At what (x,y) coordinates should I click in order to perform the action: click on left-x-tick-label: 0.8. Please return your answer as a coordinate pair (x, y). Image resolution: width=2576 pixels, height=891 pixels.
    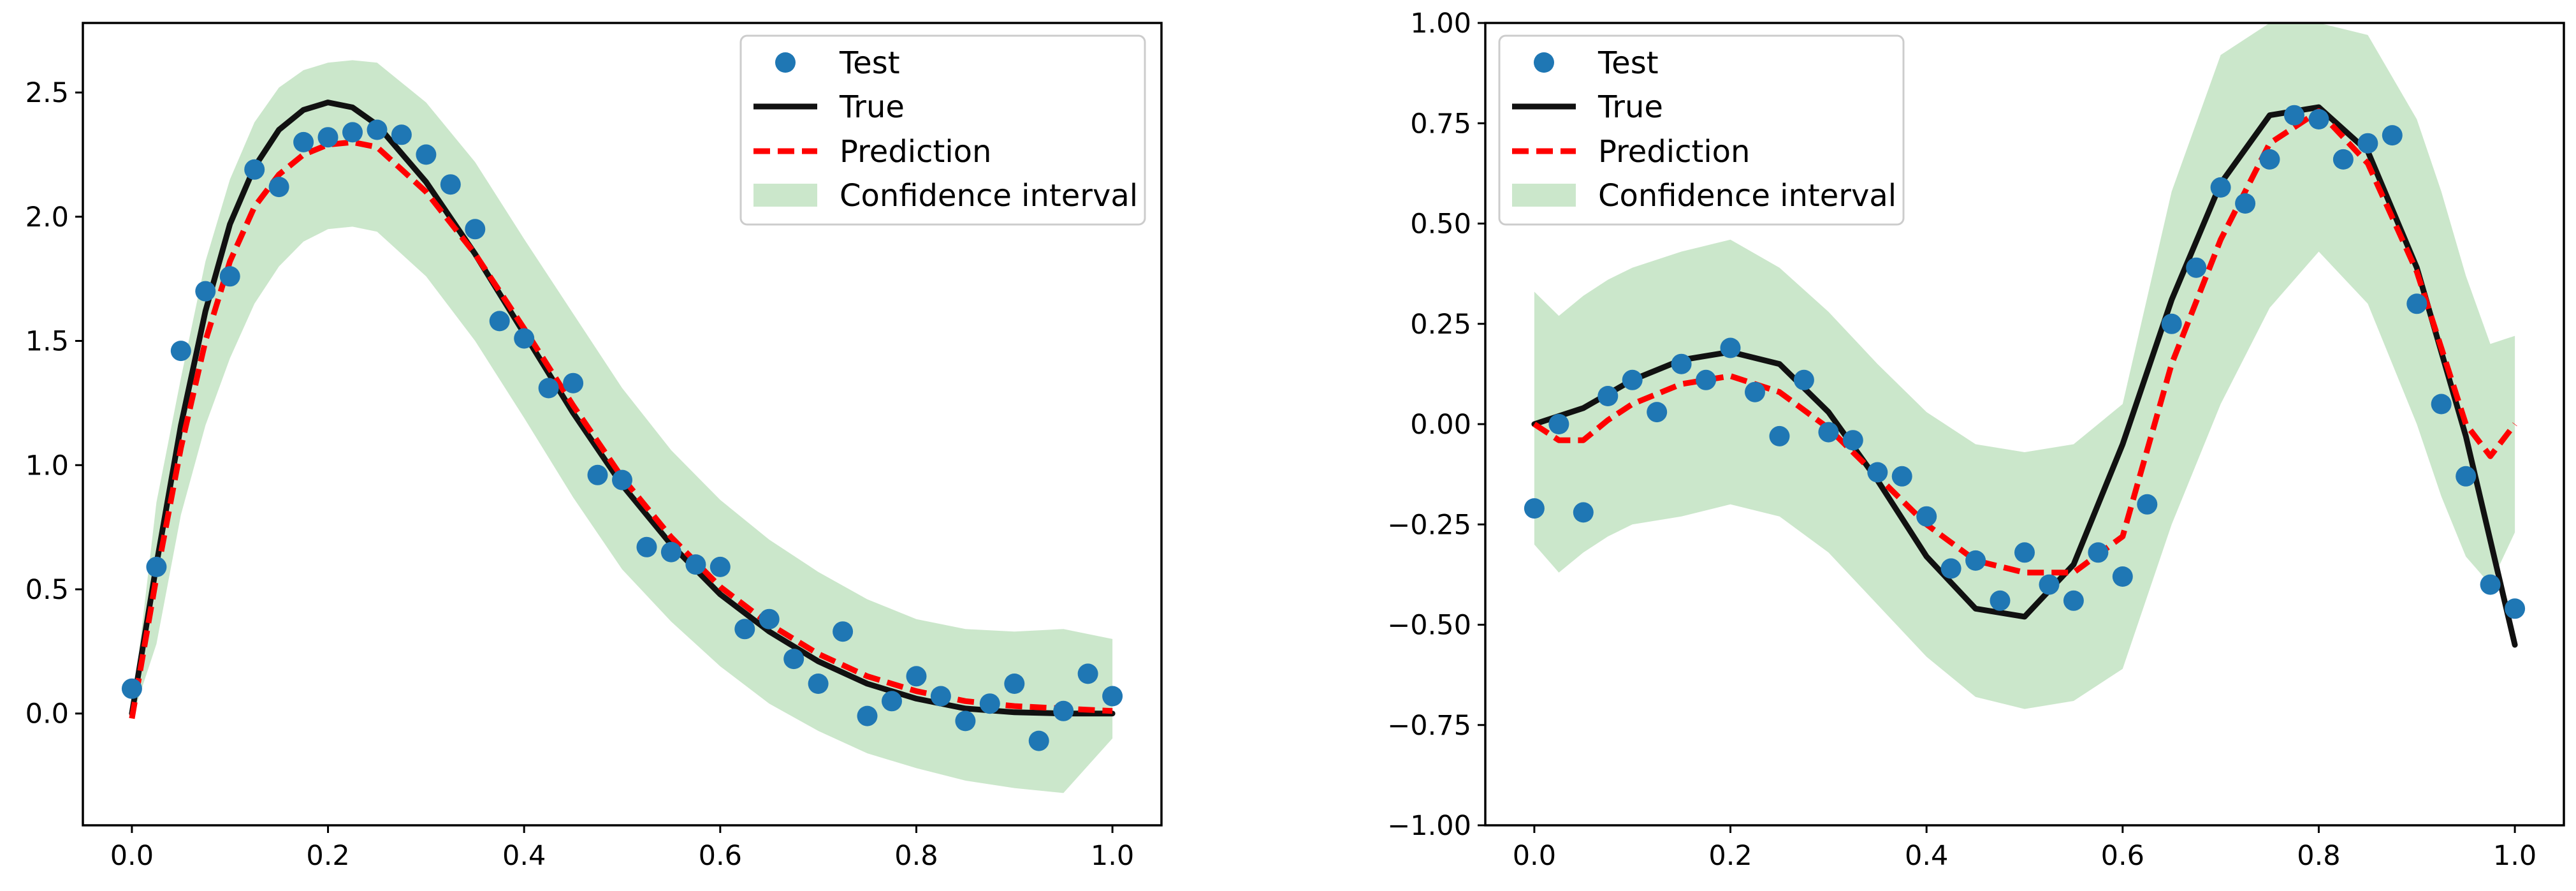
    Looking at the image, I should click on (916, 856).